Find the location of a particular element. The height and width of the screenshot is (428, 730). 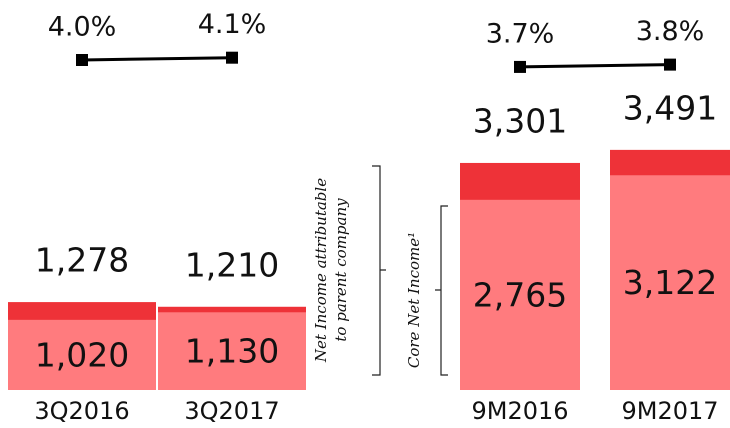

data-label: 1,278 is located at coordinates (82, 260).